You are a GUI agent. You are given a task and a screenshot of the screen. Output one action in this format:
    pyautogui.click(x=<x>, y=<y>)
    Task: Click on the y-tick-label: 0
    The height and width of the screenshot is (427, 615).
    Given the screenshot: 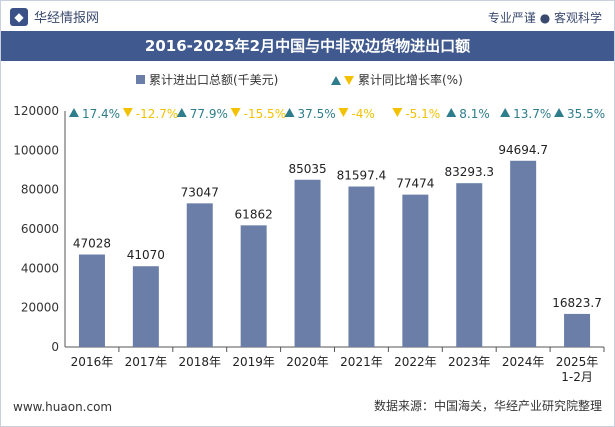 What is the action you would take?
    pyautogui.click(x=55, y=347)
    